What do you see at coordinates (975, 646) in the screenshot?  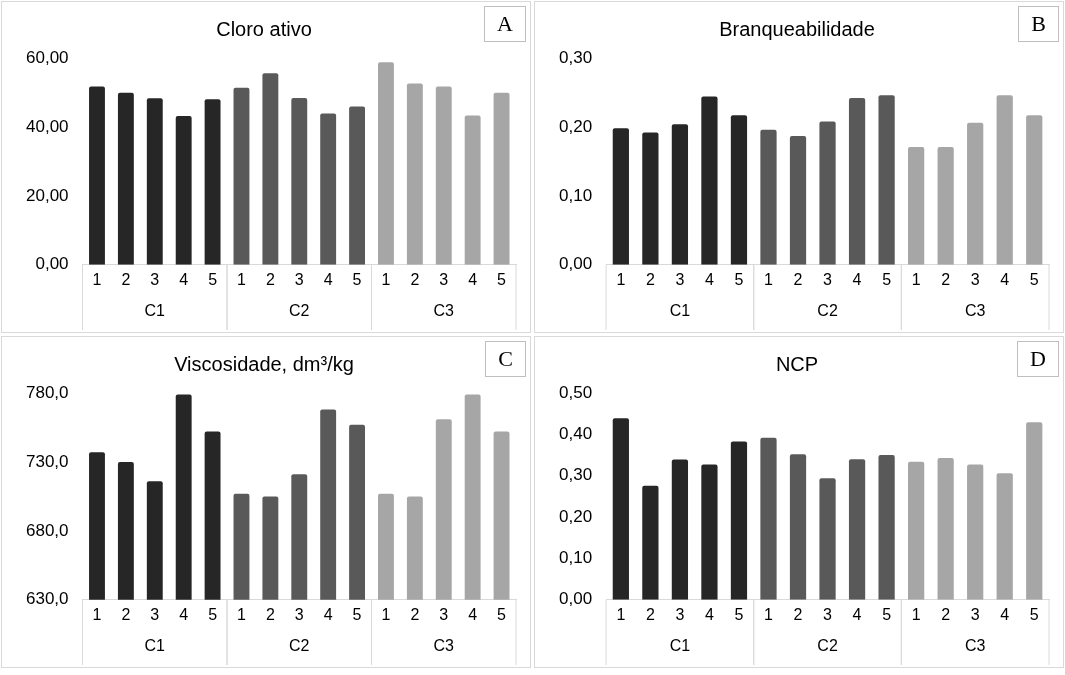 I see `text: C3` at bounding box center [975, 646].